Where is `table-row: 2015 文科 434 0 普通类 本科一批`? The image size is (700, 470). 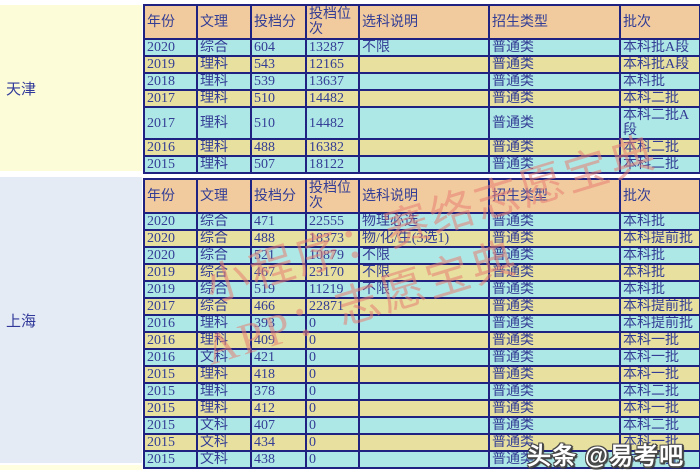 table-row: 2015 文科 434 0 普通类 本科一批 is located at coordinates (421, 442).